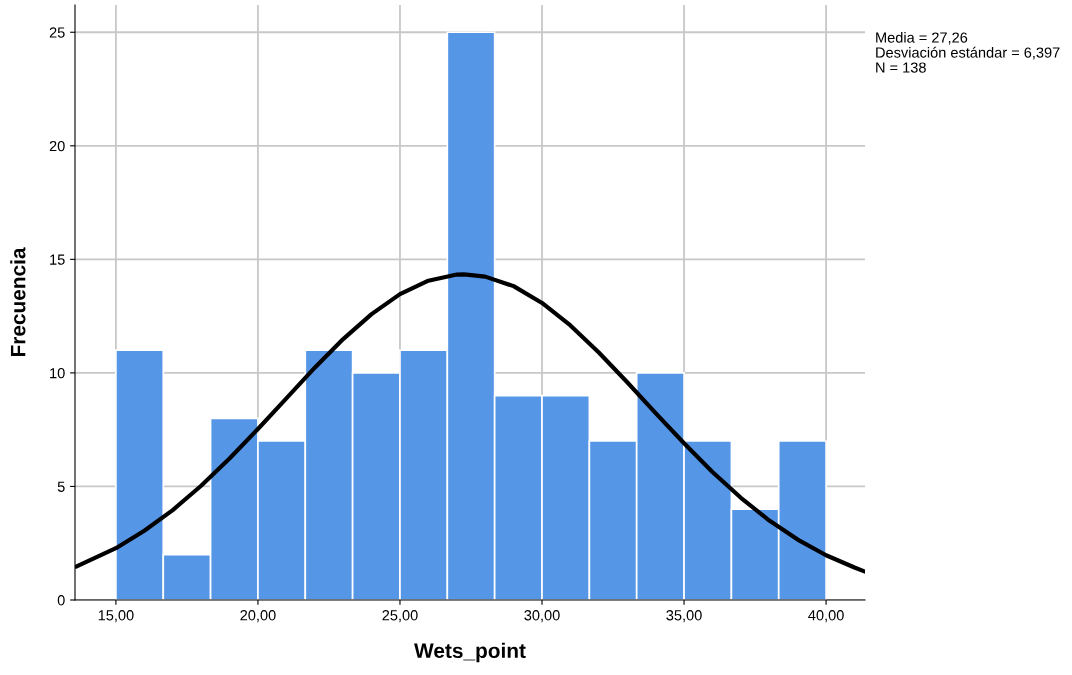  Describe the element at coordinates (57, 259) in the screenshot. I see `y-tick-label: 15` at that location.